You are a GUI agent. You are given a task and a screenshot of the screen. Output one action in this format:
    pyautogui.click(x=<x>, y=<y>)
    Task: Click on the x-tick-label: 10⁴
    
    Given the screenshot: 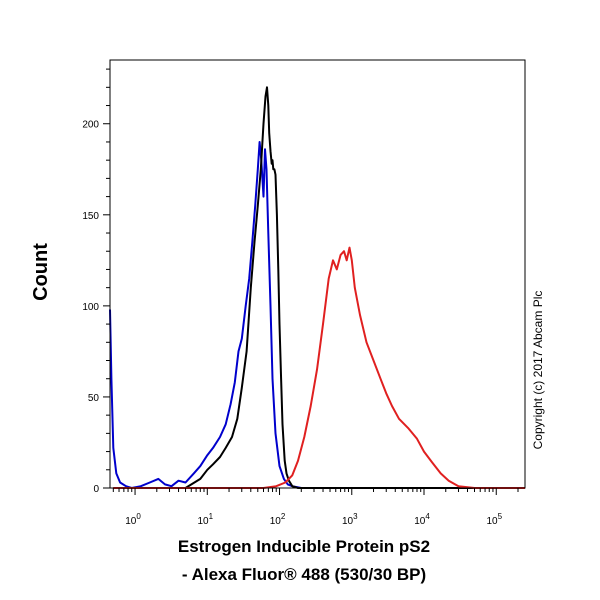 What is the action you would take?
    pyautogui.click(x=422, y=519)
    